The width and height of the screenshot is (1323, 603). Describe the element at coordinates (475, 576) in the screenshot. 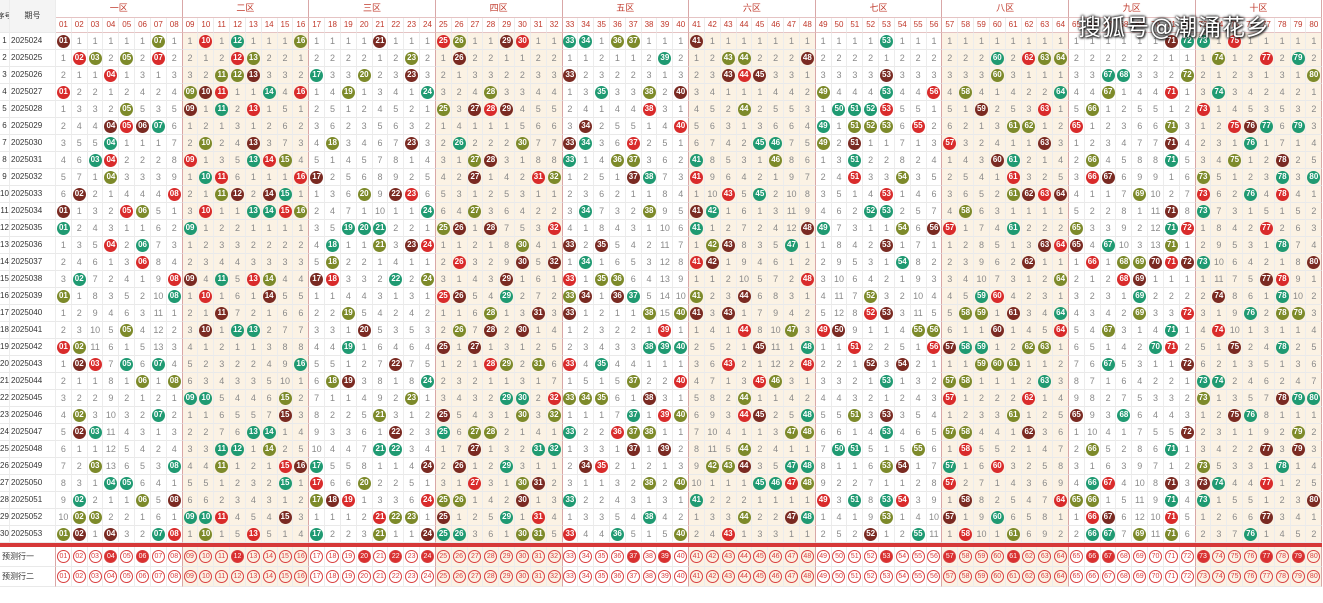

I see `predict-ball: 27` at that location.